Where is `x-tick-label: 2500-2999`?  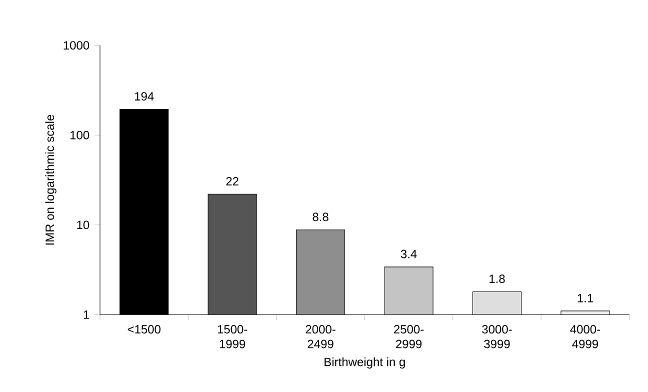
x-tick-label: 2500-2999 is located at coordinates (409, 336).